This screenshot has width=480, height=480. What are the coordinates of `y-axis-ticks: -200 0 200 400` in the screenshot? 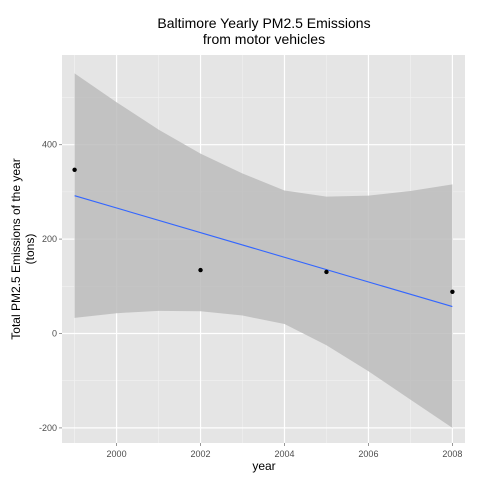 It's located at (50, 286).